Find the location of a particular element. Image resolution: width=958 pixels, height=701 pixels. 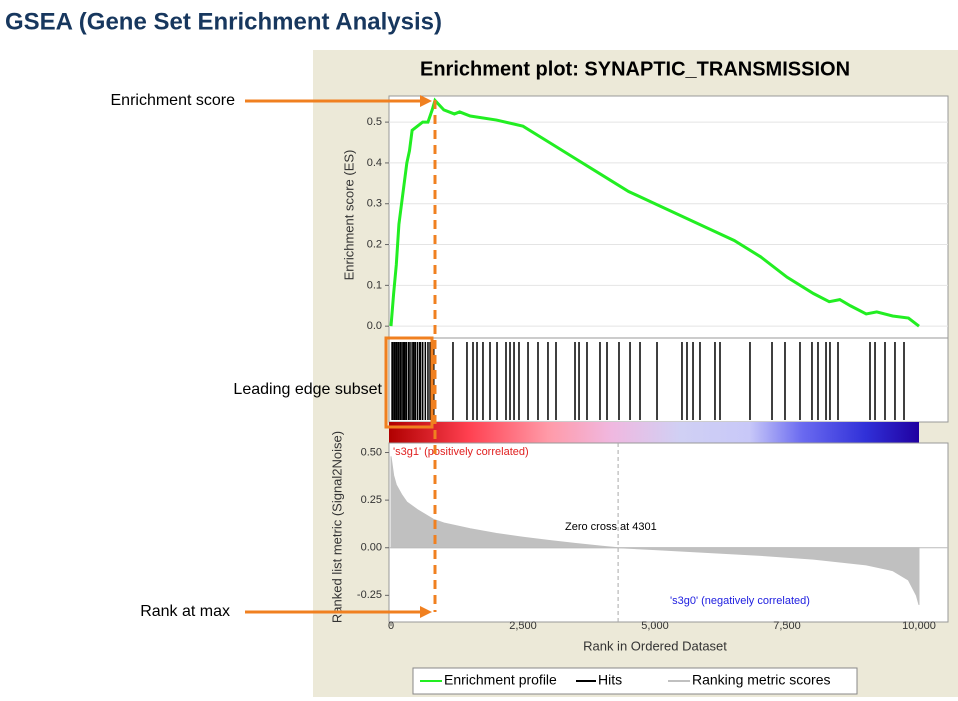

slide-title: GSEA (Gene Set Enrichment Analysis) is located at coordinates (223, 21).